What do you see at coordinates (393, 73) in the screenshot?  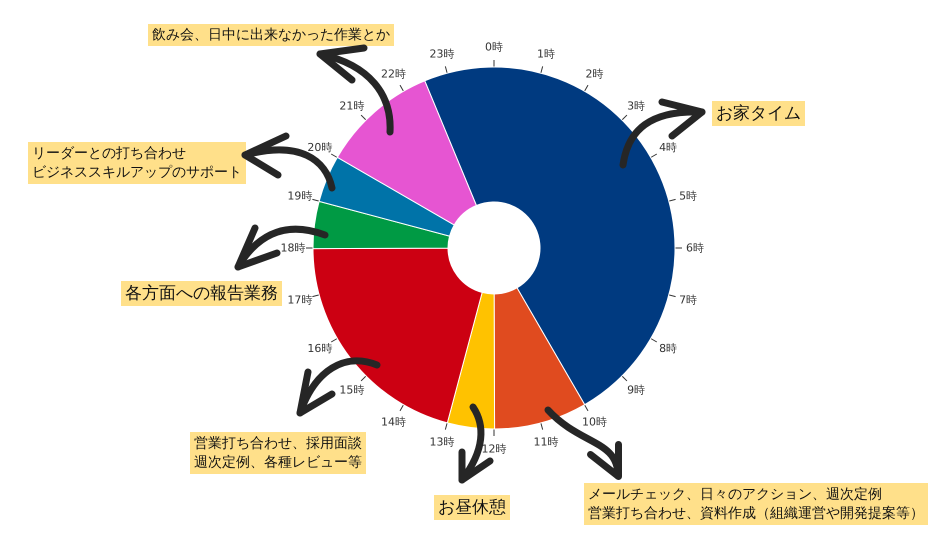 I see `text: 22時` at bounding box center [393, 73].